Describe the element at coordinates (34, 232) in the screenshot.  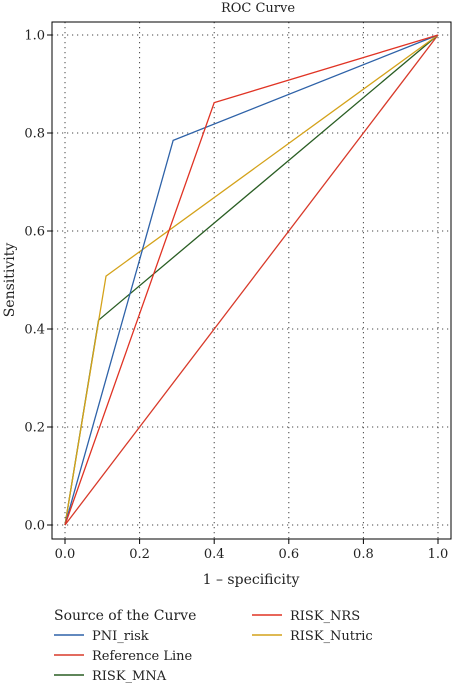
I see `y-tick-label: 0.6` at that location.